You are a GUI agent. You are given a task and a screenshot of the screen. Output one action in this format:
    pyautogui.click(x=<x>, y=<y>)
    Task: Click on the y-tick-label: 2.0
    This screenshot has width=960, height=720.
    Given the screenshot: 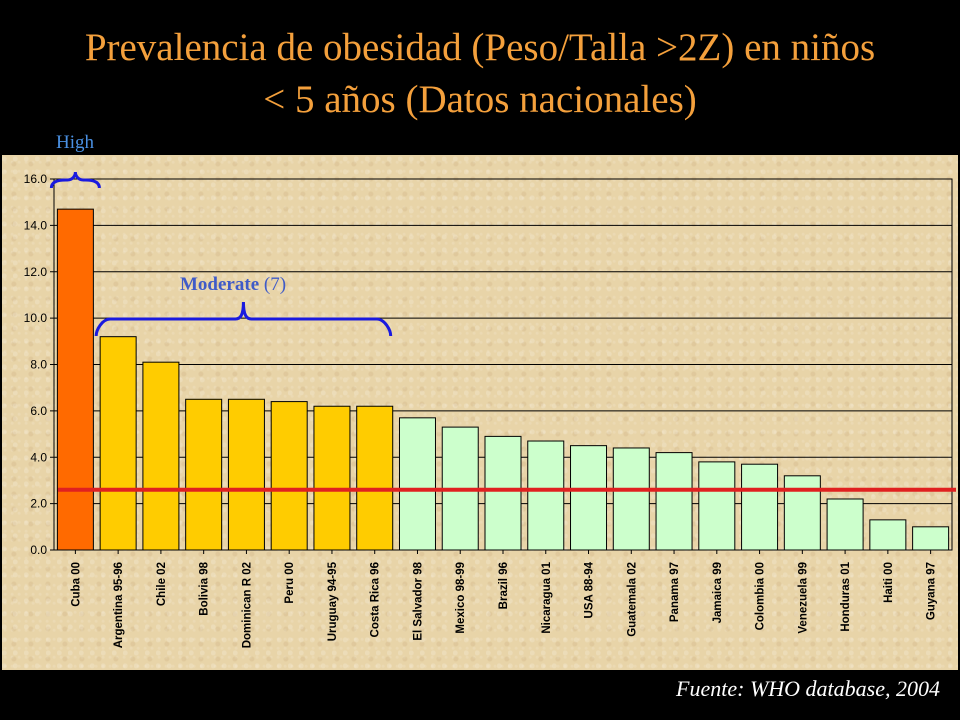 What is the action you would take?
    pyautogui.click(x=38, y=504)
    